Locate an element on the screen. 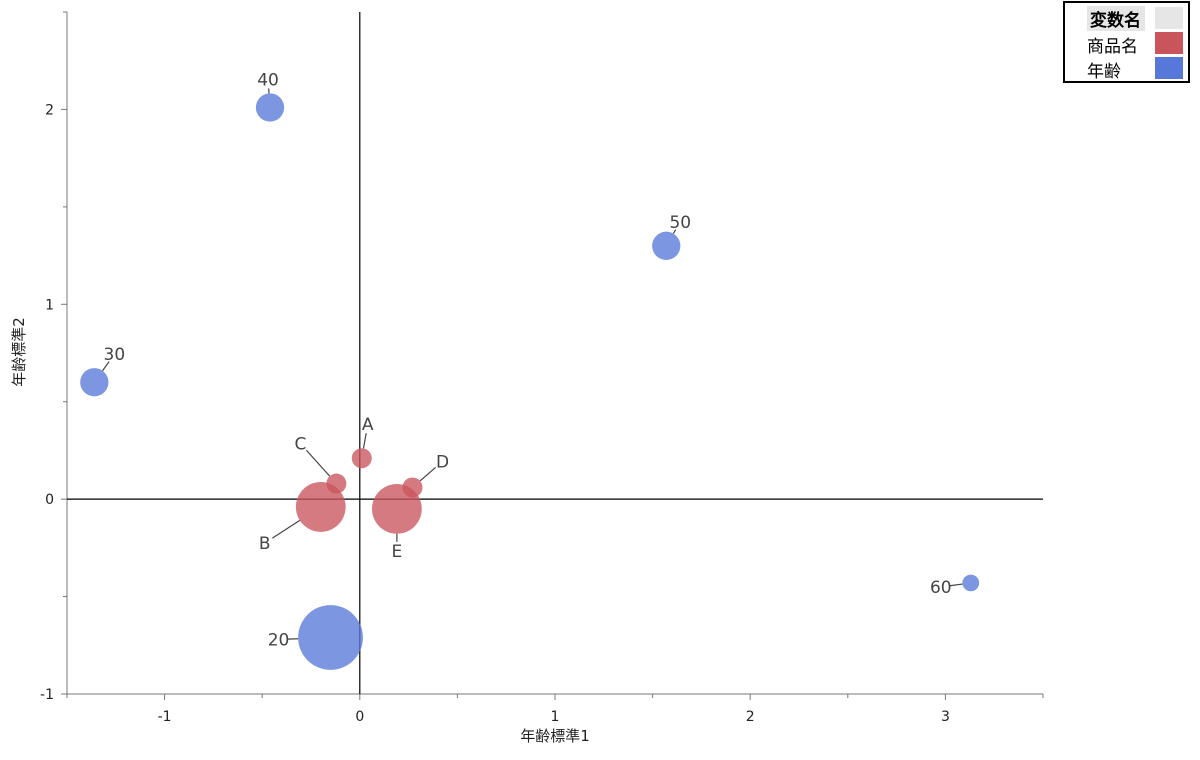 The height and width of the screenshot is (760, 1200). legend-entry-label: 年齢 is located at coordinates (1104, 72).